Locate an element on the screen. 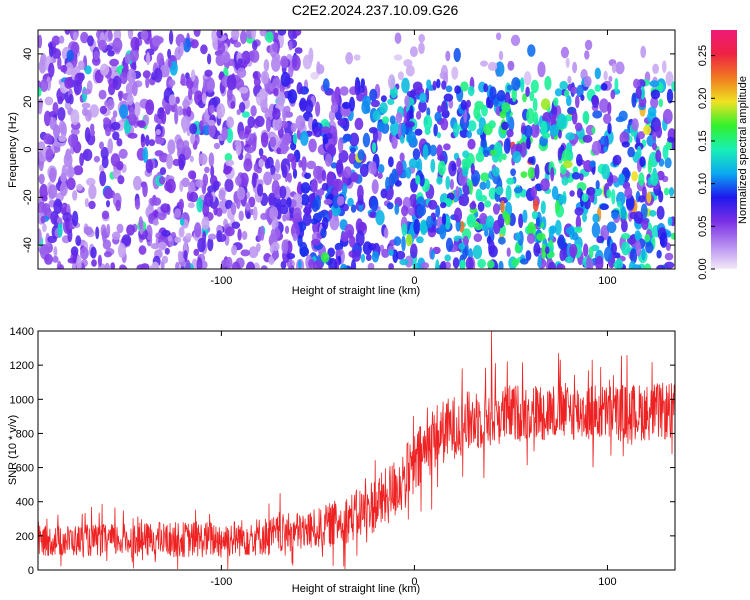  snr-ytick-label: 200 is located at coordinates (25, 537).